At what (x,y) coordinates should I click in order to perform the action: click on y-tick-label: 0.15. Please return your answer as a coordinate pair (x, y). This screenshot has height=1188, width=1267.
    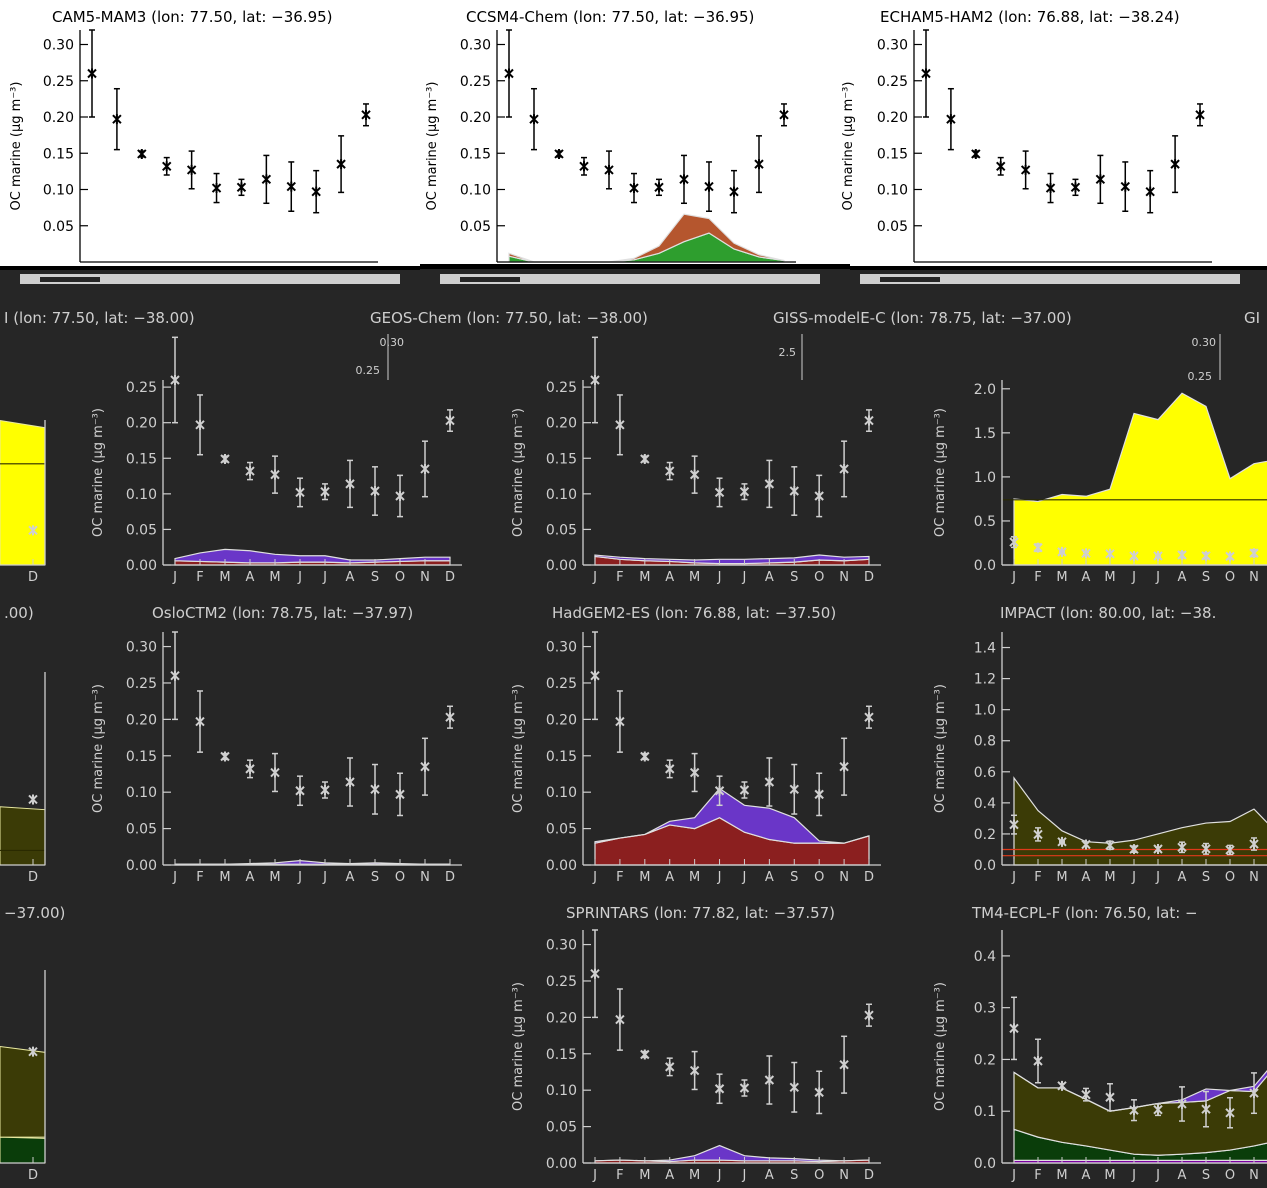
    Looking at the image, I should click on (141, 459).